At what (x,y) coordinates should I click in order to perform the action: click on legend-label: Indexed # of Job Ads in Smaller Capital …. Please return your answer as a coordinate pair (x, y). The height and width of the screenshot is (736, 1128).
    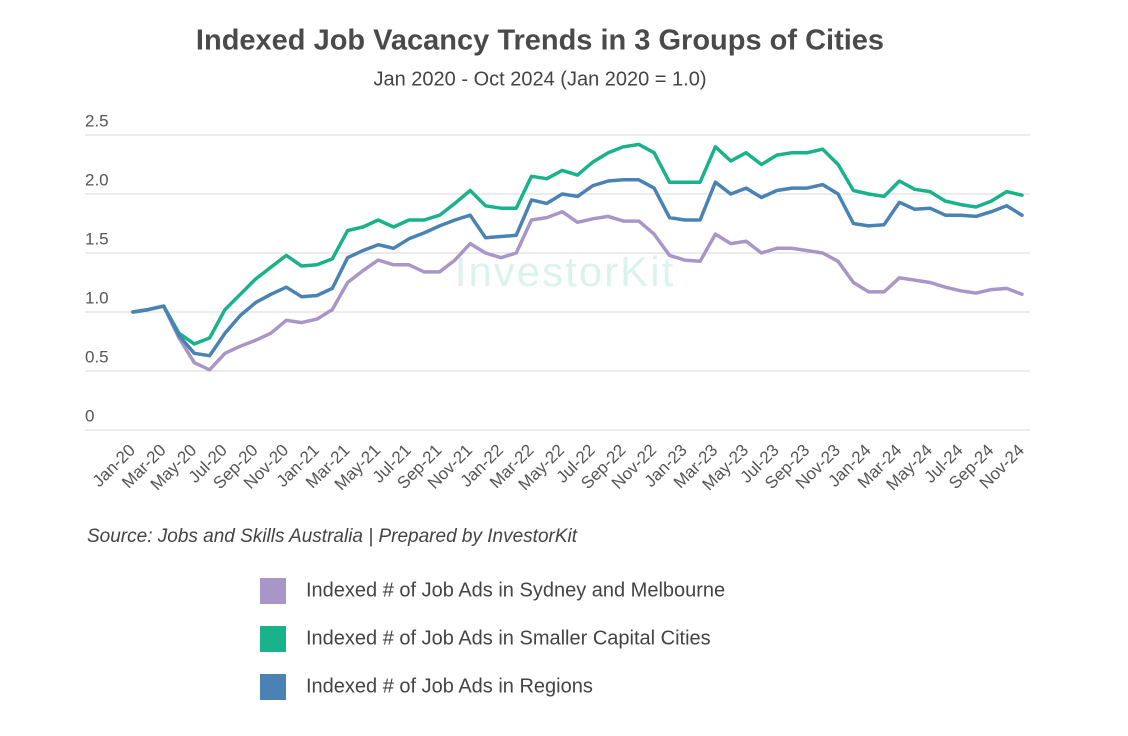
    Looking at the image, I should click on (508, 638).